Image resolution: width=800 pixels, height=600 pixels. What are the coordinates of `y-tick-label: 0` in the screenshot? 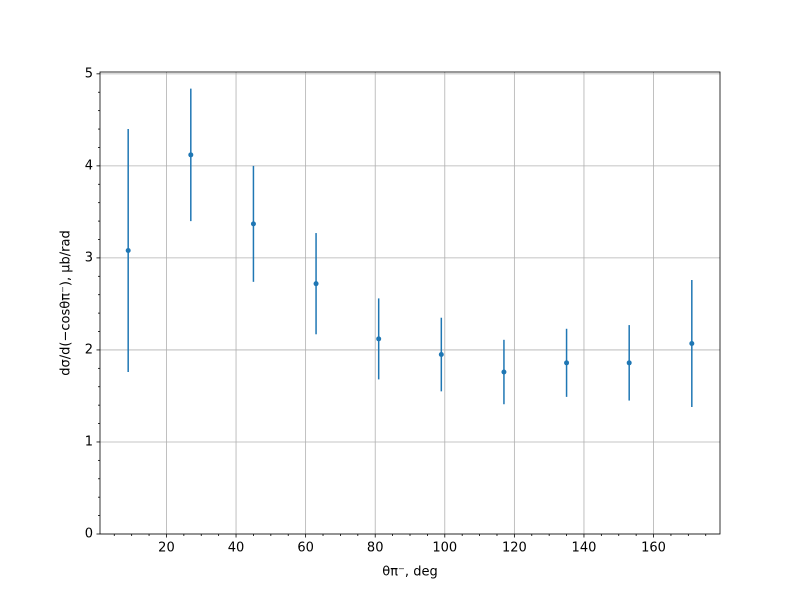 It's located at (89, 534).